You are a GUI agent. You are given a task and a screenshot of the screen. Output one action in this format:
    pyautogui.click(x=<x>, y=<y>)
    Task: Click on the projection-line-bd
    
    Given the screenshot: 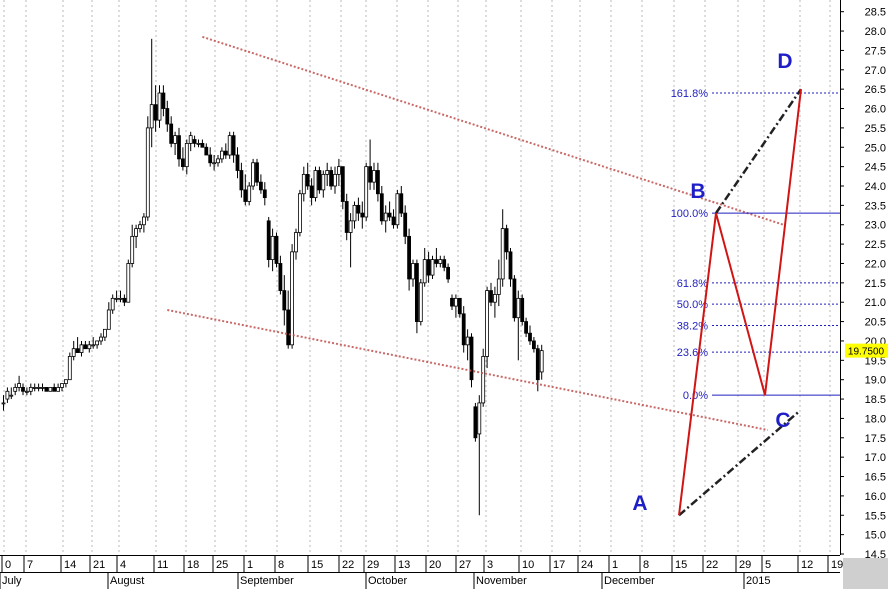 What is the action you would take?
    pyautogui.click(x=758, y=151)
    